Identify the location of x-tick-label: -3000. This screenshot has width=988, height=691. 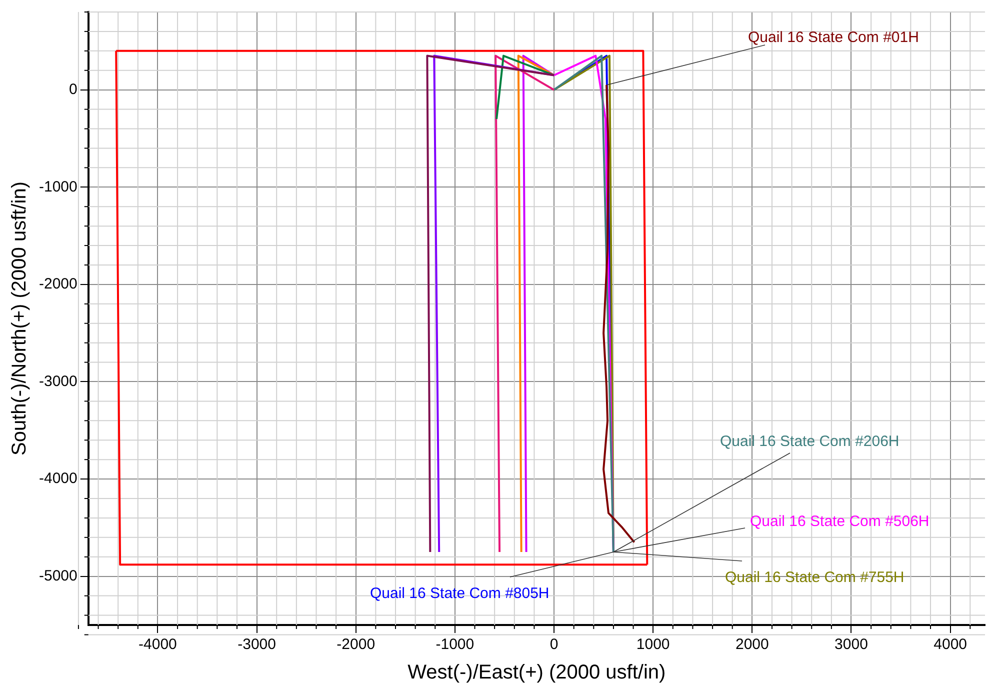
(257, 645).